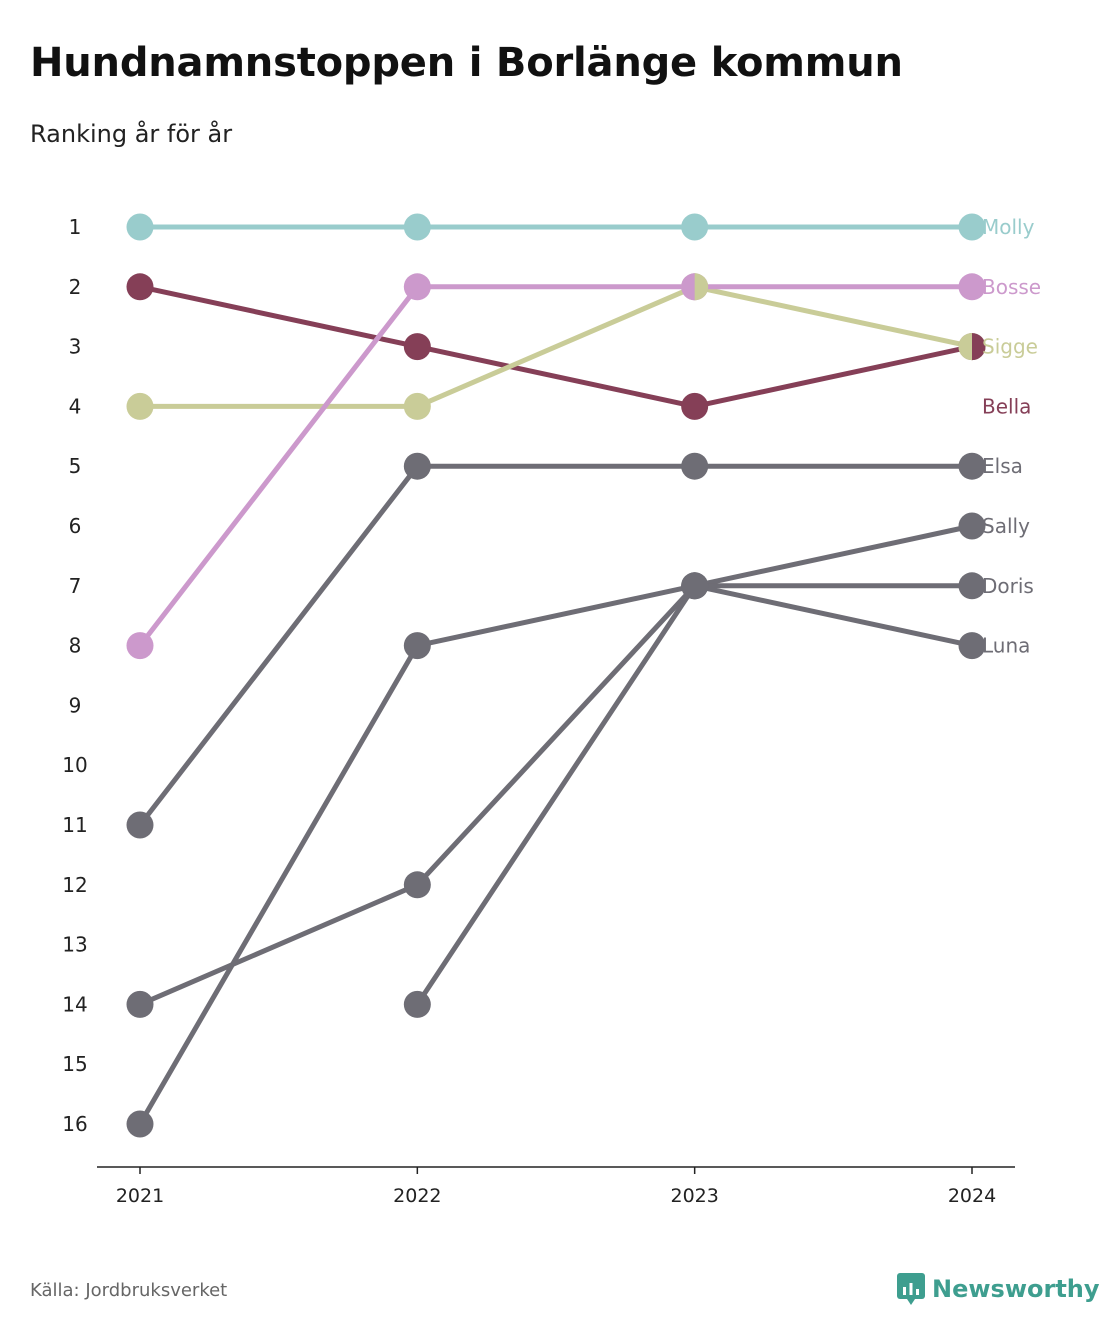 The image size is (1107, 1340). Describe the element at coordinates (74, 1004) in the screenshot. I see `y-tick-label: 14` at that location.